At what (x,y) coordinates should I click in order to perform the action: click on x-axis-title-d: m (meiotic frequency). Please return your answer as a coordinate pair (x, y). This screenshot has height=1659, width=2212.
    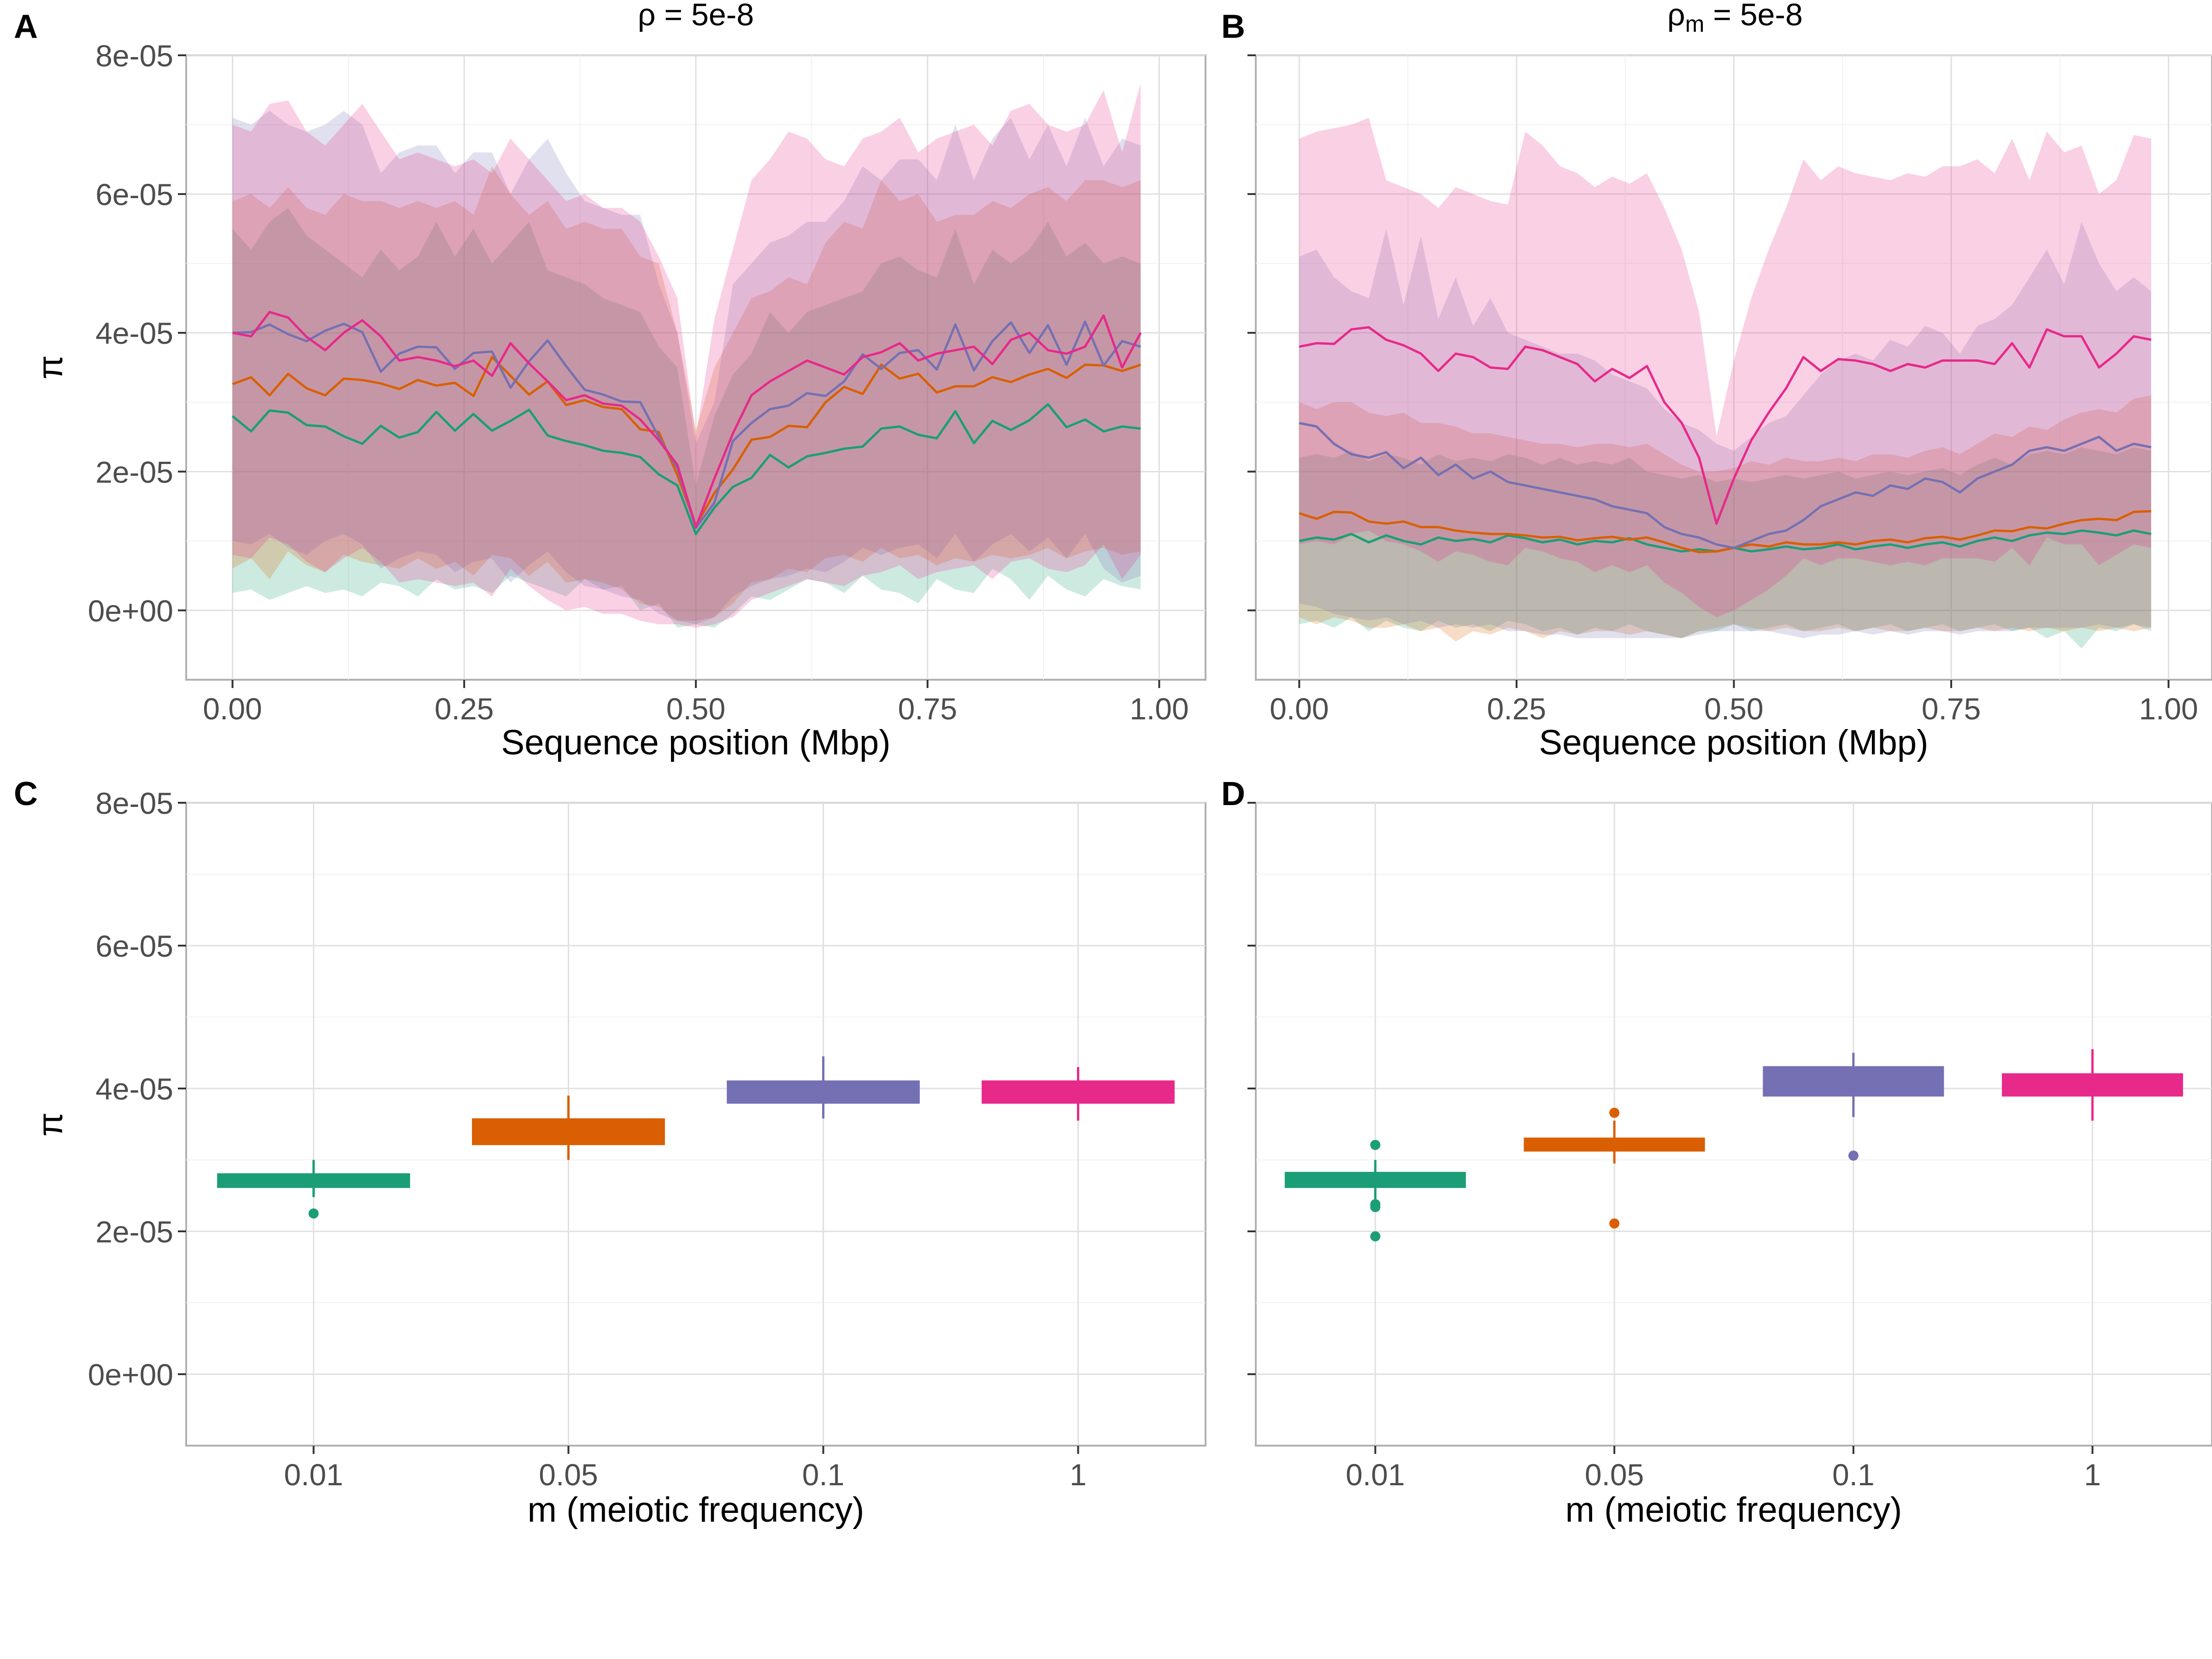
    Looking at the image, I should click on (1733, 1510).